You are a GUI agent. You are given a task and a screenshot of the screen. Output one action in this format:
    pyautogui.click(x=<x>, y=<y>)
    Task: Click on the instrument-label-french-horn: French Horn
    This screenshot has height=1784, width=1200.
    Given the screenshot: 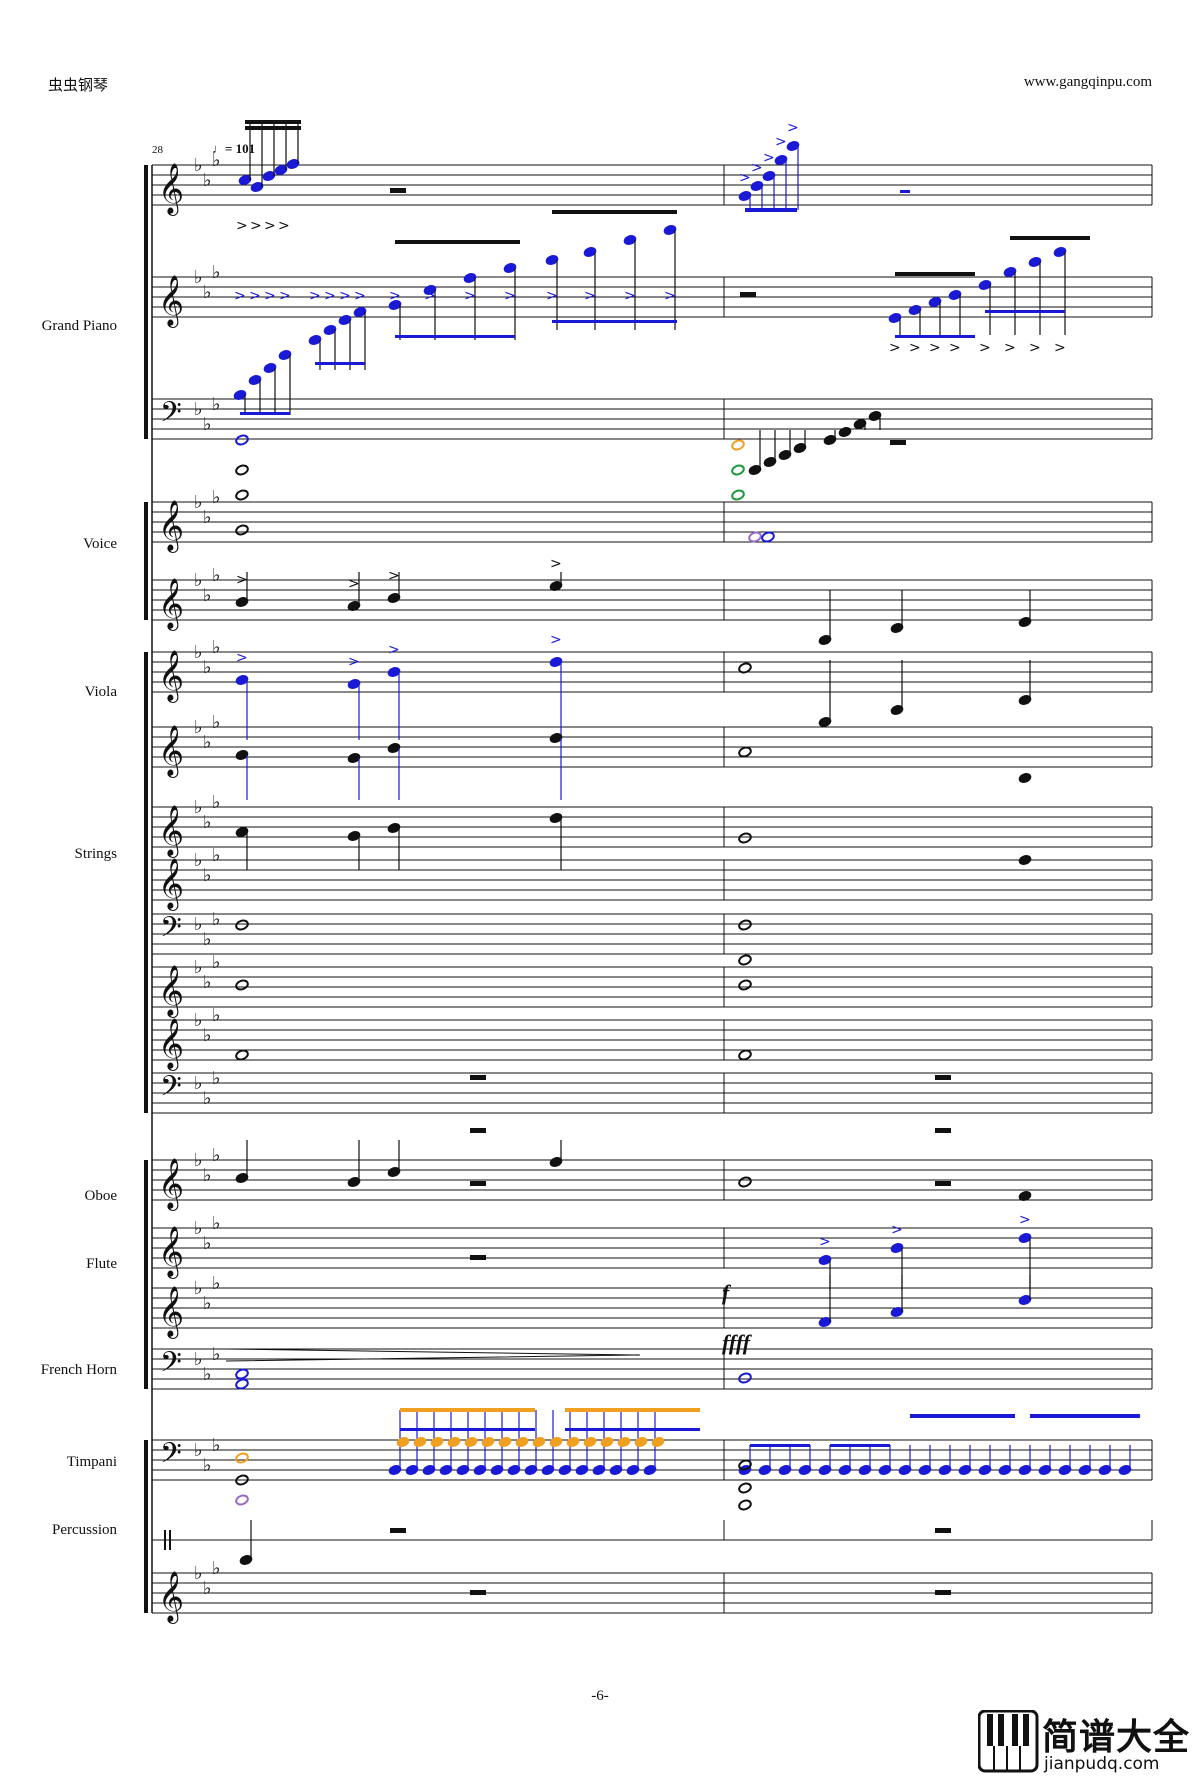 What is the action you would take?
    pyautogui.click(x=78, y=1370)
    